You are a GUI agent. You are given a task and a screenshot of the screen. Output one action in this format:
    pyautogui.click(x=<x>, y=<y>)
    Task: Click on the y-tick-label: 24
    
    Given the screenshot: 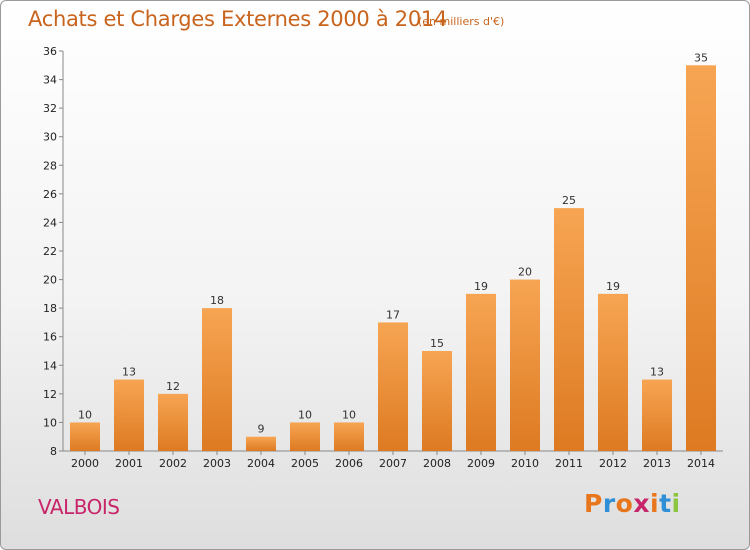 What is the action you would take?
    pyautogui.click(x=50, y=222)
    